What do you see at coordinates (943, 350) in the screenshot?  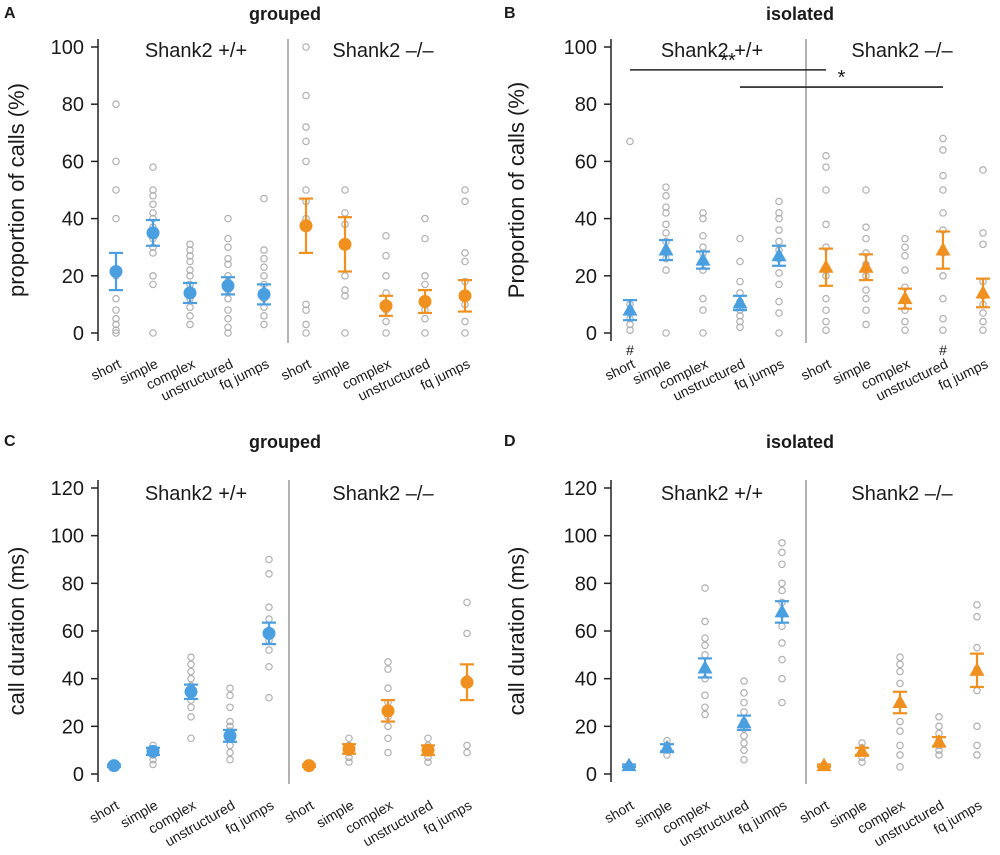 I see `hash-mark: #` at bounding box center [943, 350].